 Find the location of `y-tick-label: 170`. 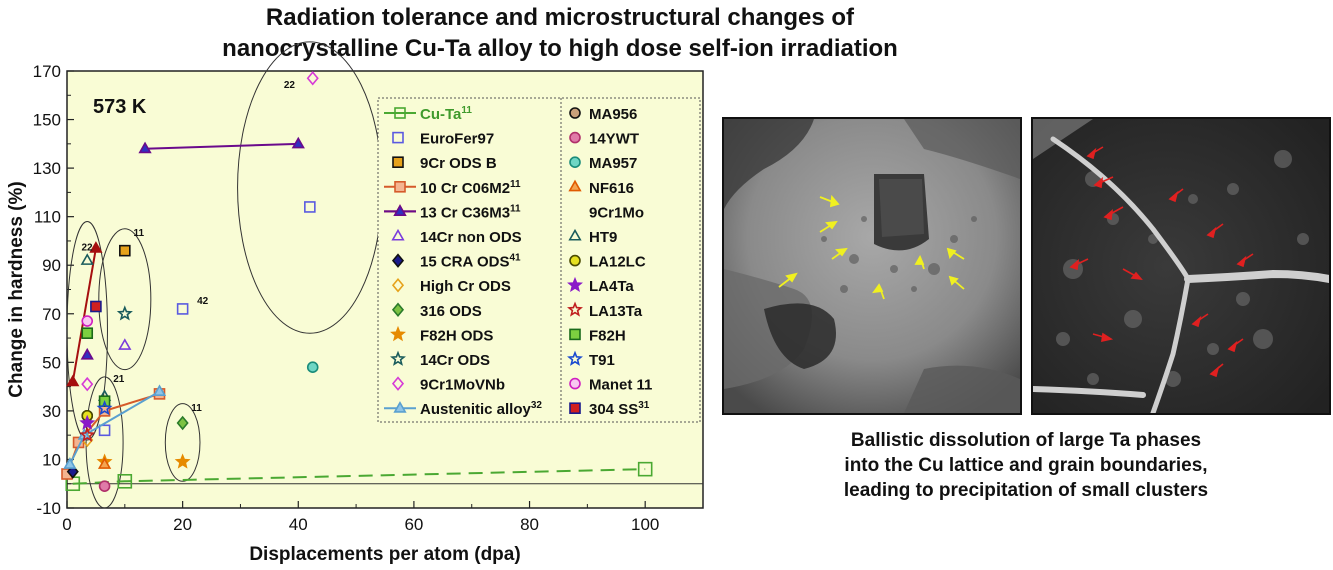

y-tick-label: 170 is located at coordinates (47, 71).